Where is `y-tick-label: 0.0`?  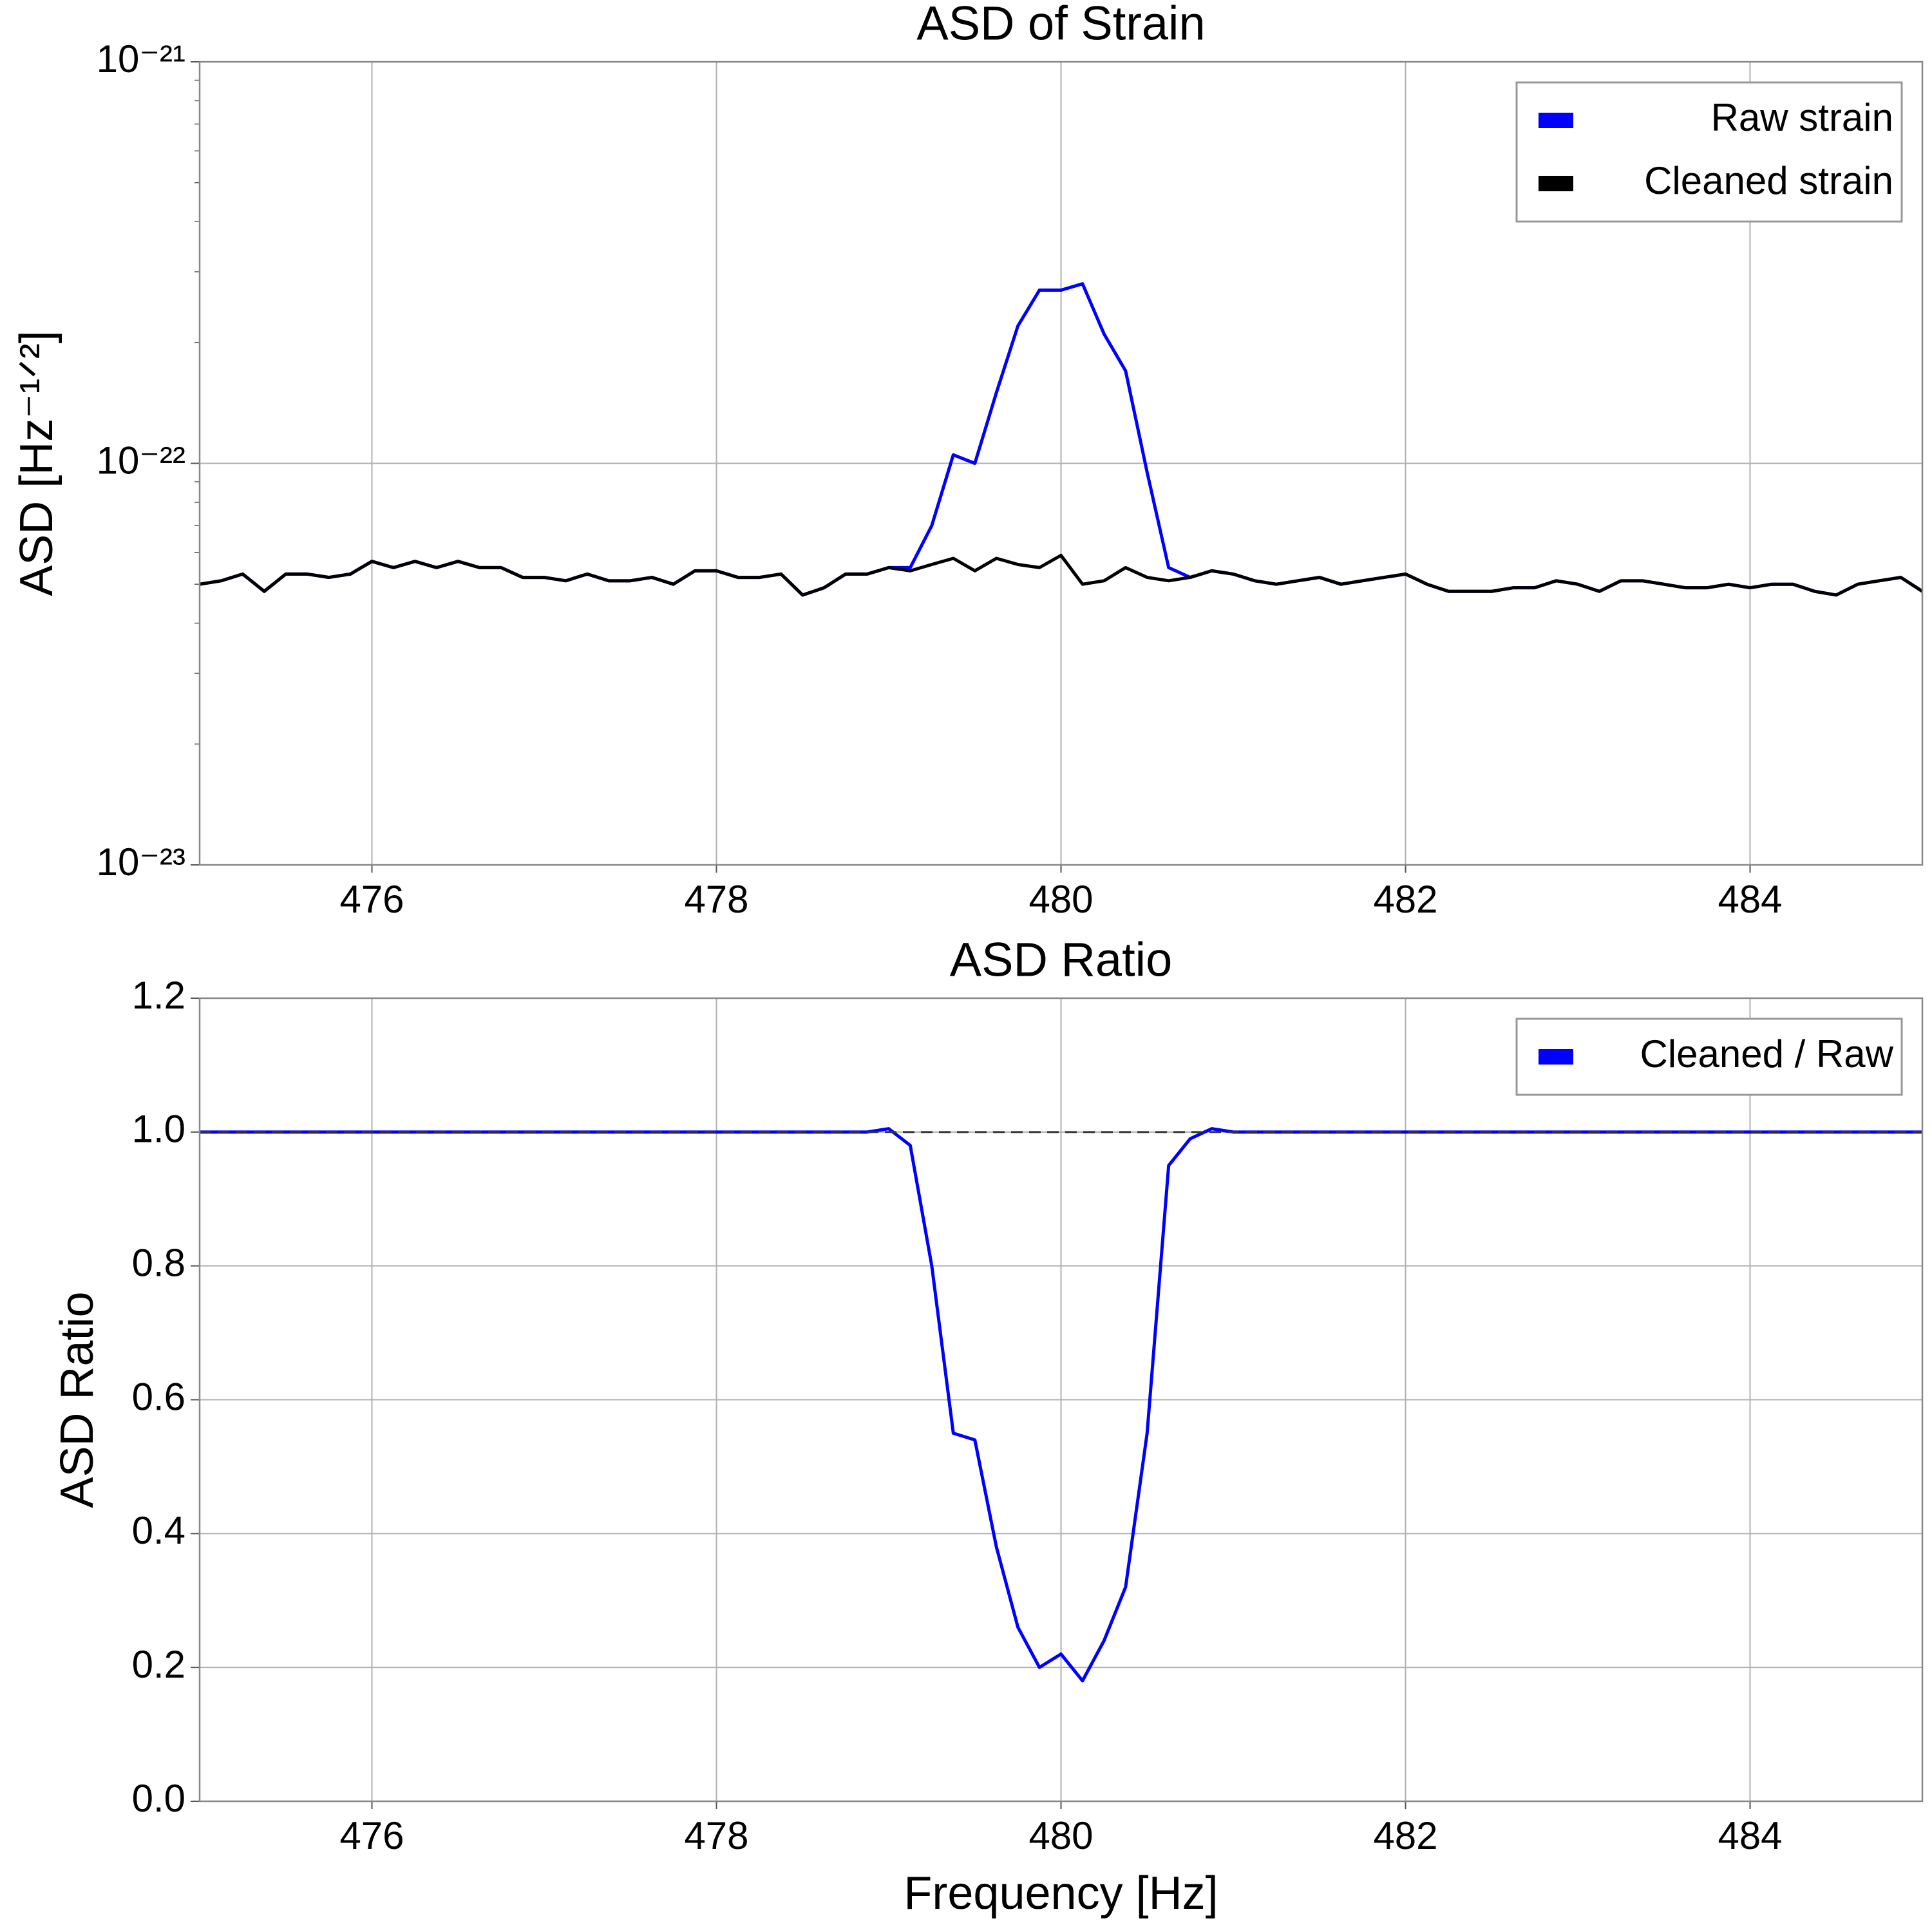 y-tick-label: 0.0 is located at coordinates (159, 1799).